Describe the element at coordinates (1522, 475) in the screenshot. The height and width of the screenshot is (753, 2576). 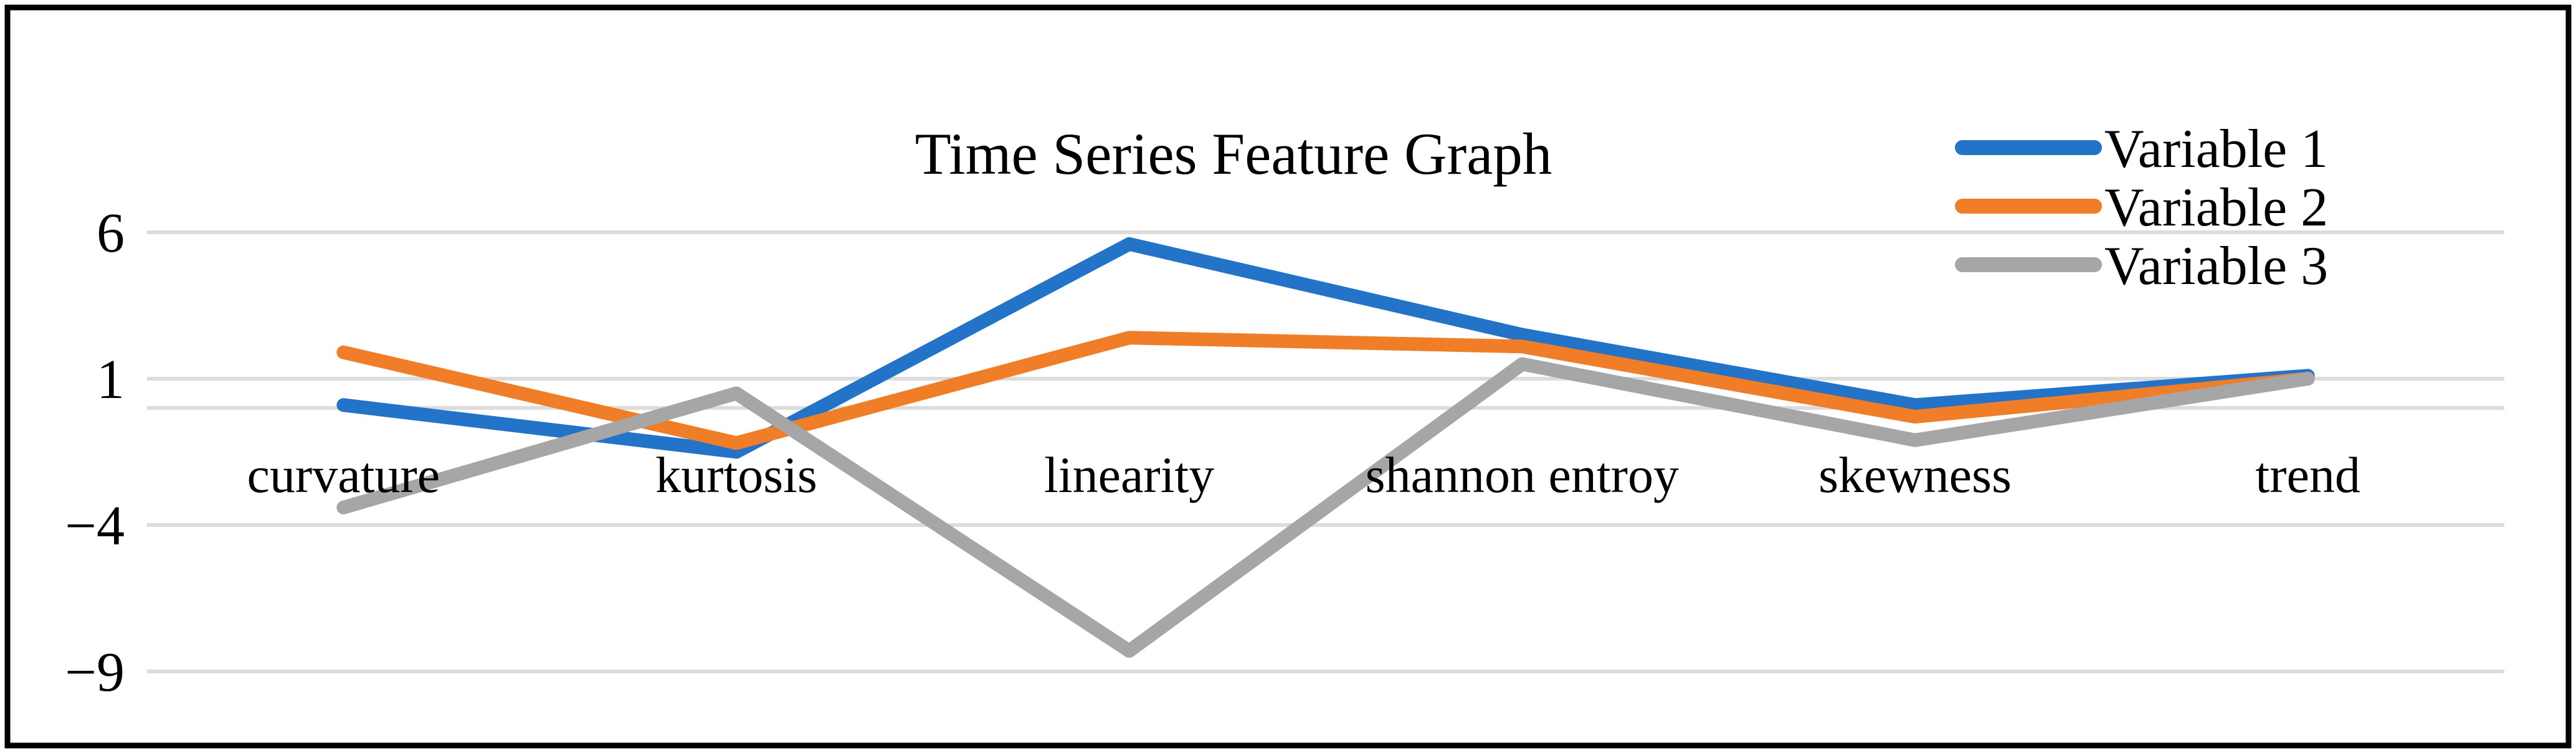
I see `category-label-shannon-entroy: shannon entroy` at that location.